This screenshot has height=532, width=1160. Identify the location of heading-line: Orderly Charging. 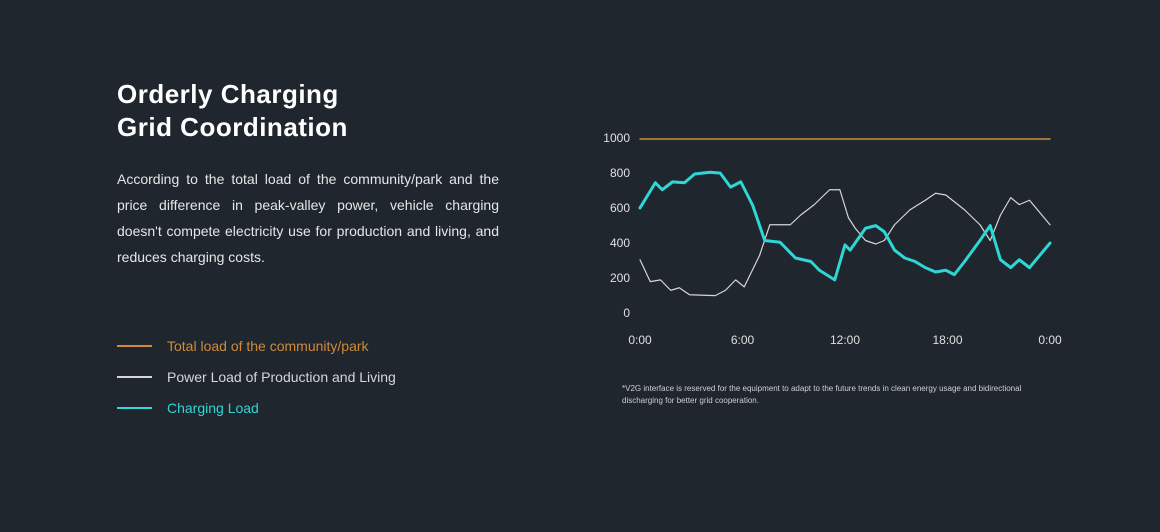
(228, 94).